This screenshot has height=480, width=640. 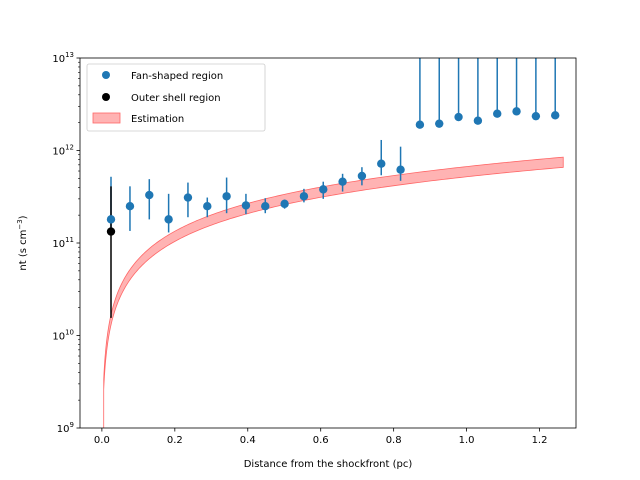 What do you see at coordinates (106, 118) in the screenshot?
I see `legend-patch-estimation` at bounding box center [106, 118].